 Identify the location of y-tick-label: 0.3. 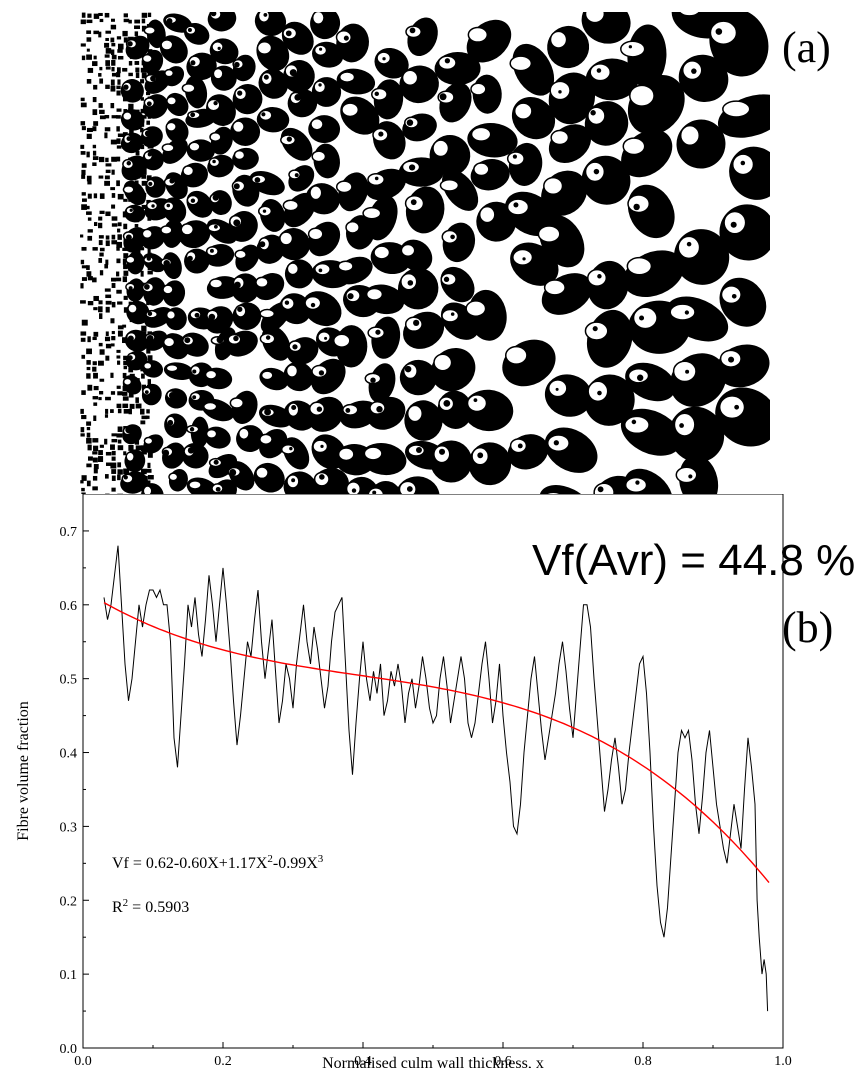
(69, 827).